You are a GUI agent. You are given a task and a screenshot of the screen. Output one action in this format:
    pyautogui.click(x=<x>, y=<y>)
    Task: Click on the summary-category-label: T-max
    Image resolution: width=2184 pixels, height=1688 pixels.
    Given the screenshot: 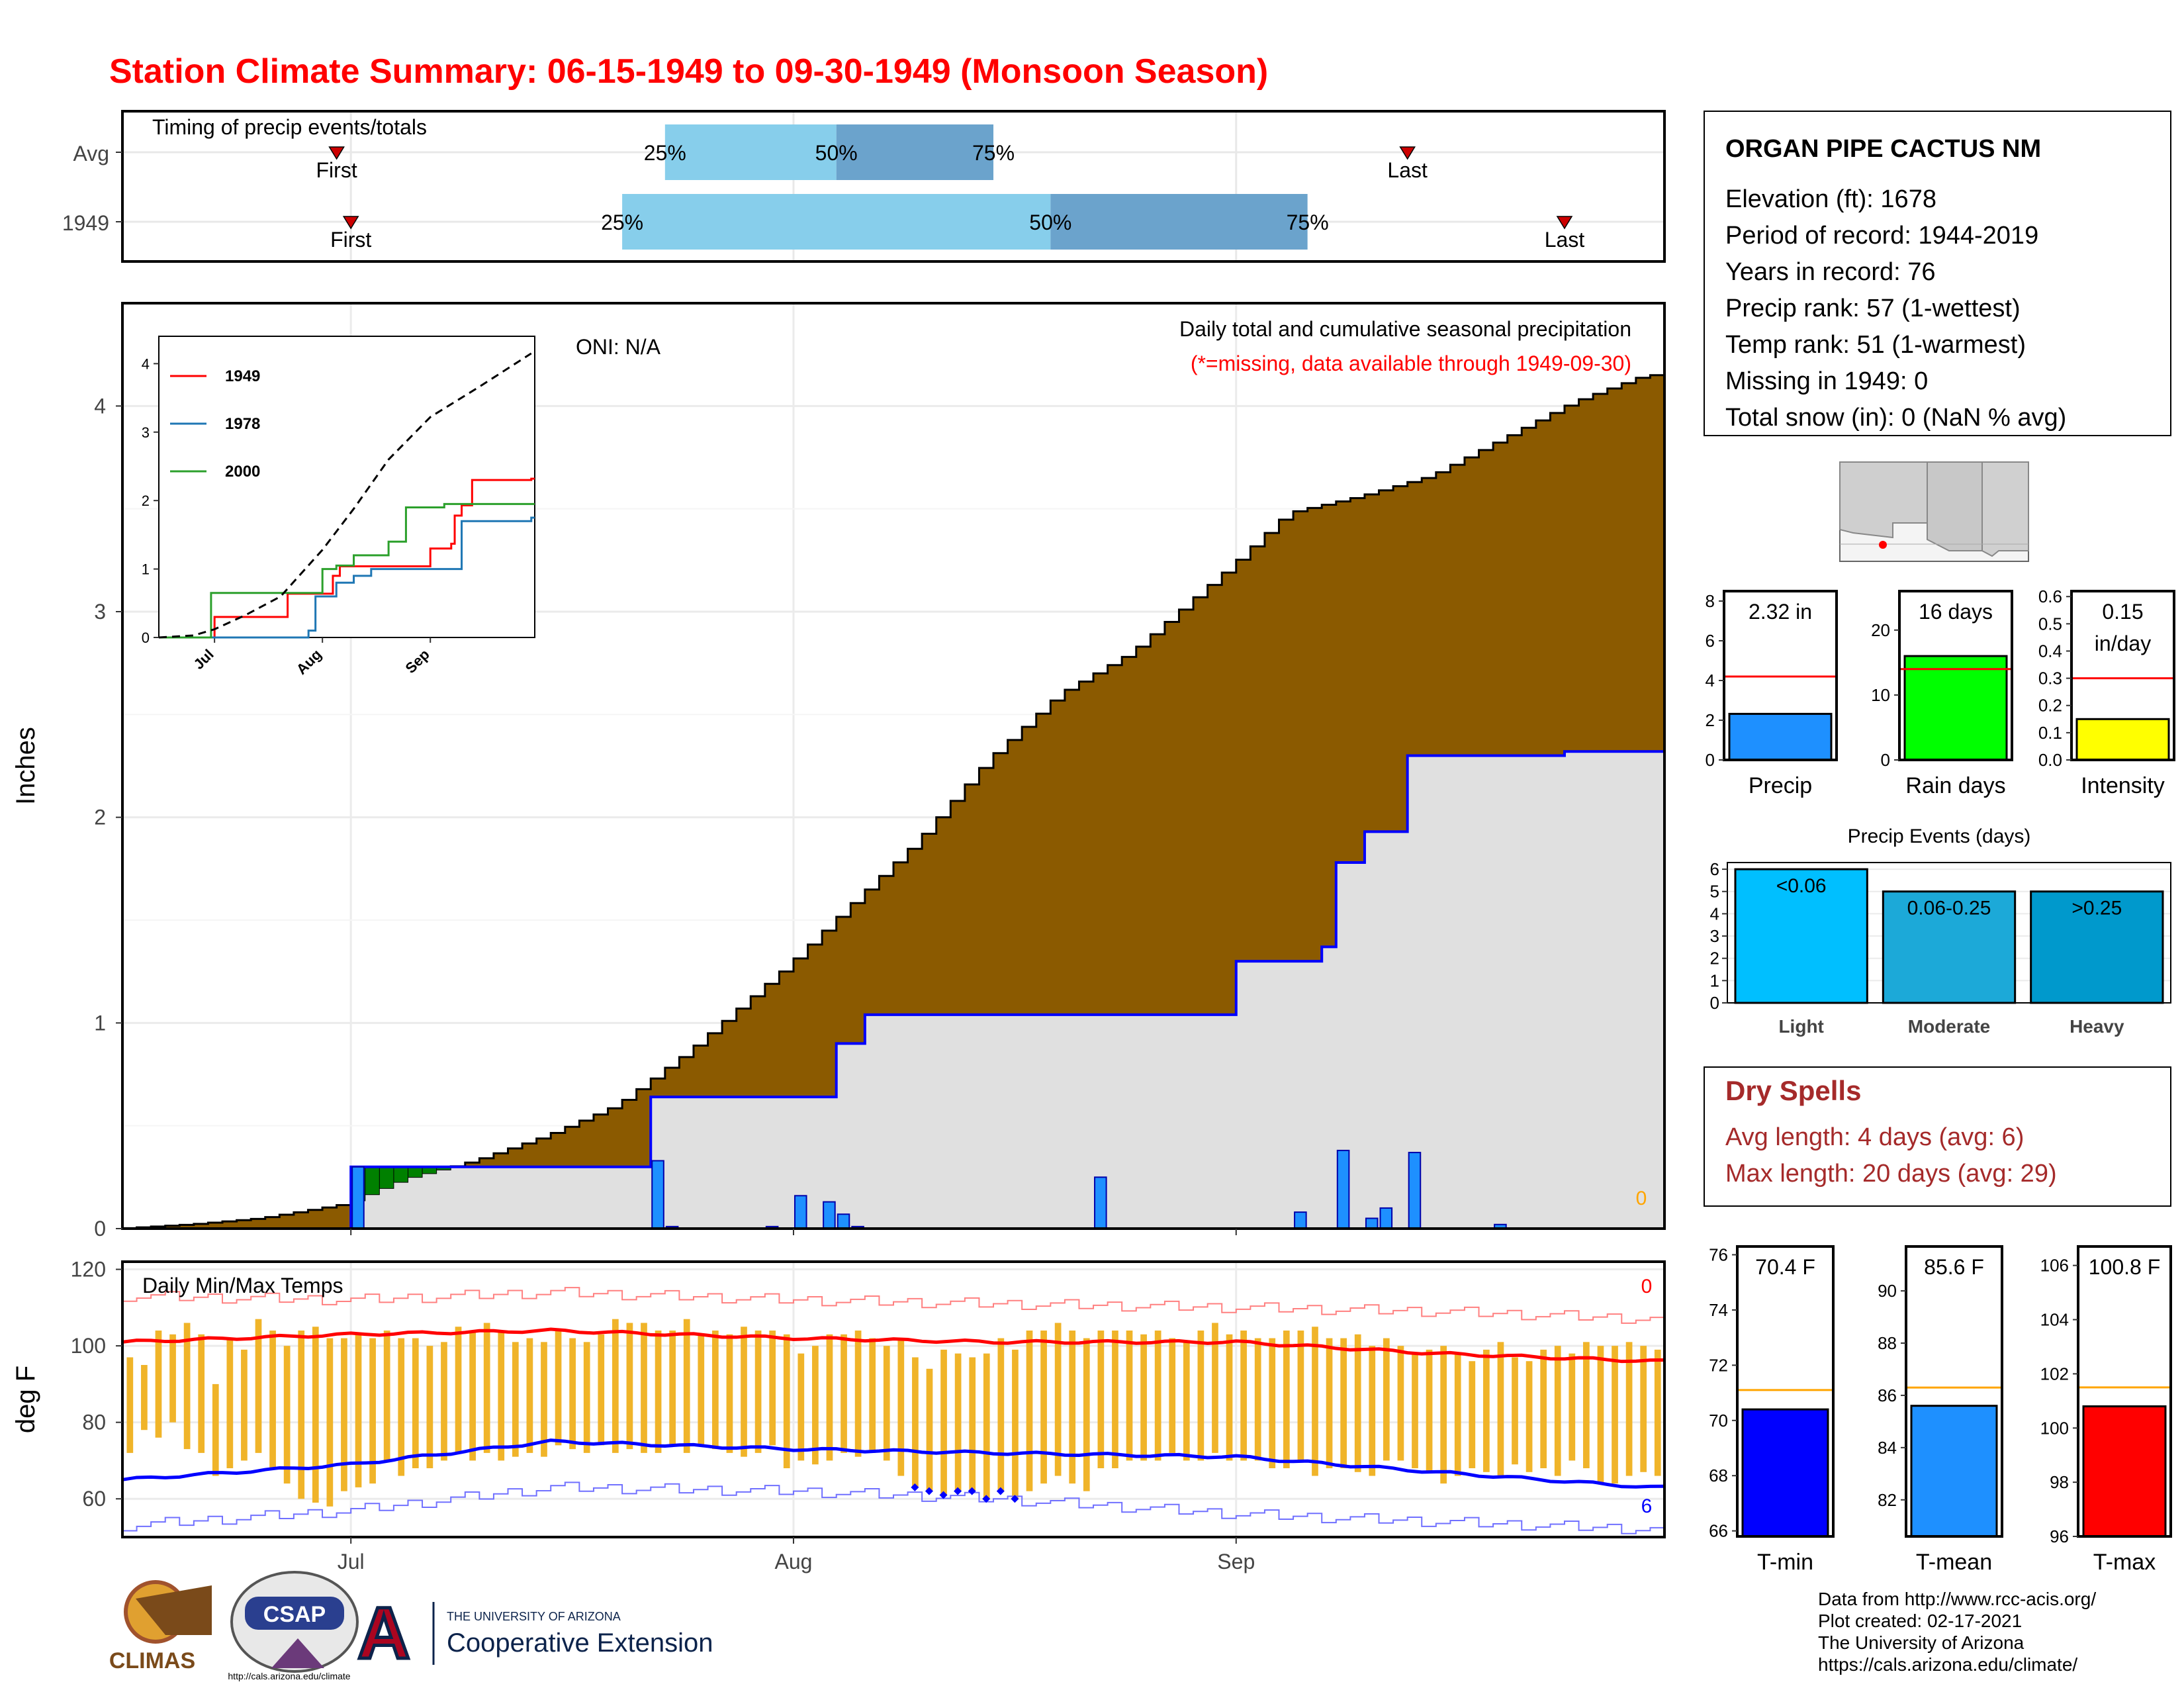 What is the action you would take?
    pyautogui.click(x=2124, y=1562)
    